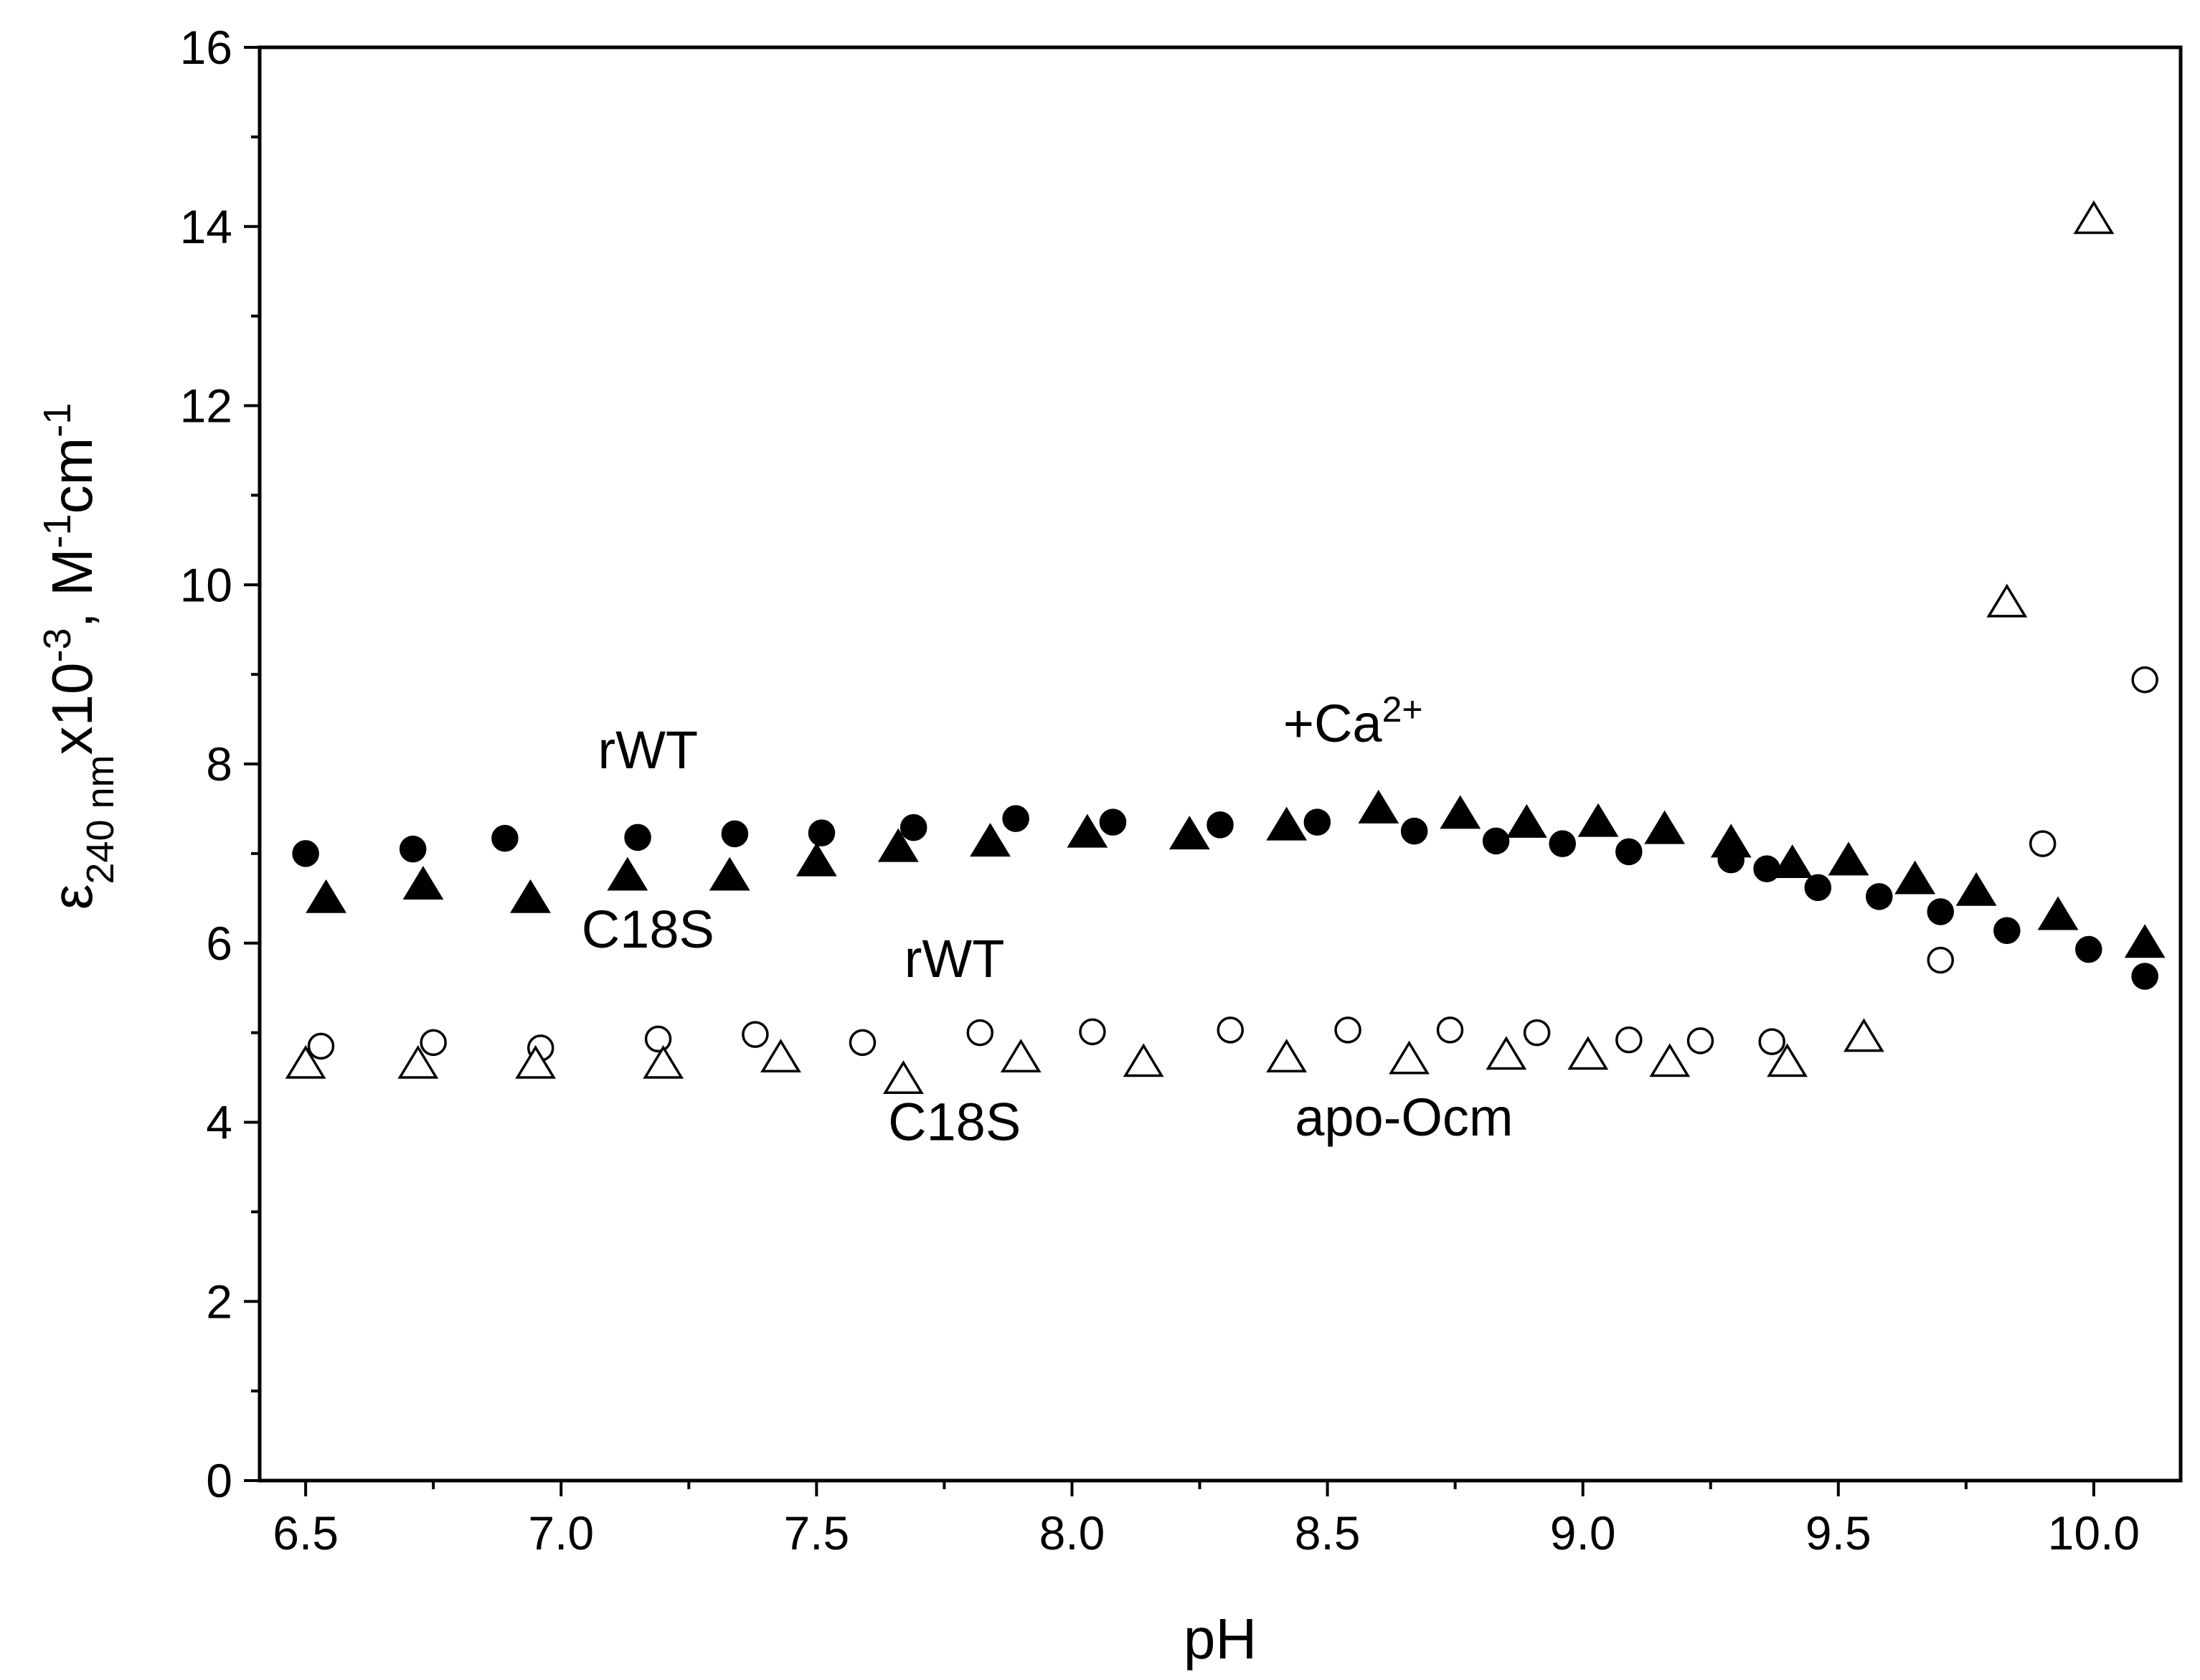 Image resolution: width=2200 pixels, height=1680 pixels. Describe the element at coordinates (816, 1532) in the screenshot. I see `x-tick-label: 7.5` at that location.